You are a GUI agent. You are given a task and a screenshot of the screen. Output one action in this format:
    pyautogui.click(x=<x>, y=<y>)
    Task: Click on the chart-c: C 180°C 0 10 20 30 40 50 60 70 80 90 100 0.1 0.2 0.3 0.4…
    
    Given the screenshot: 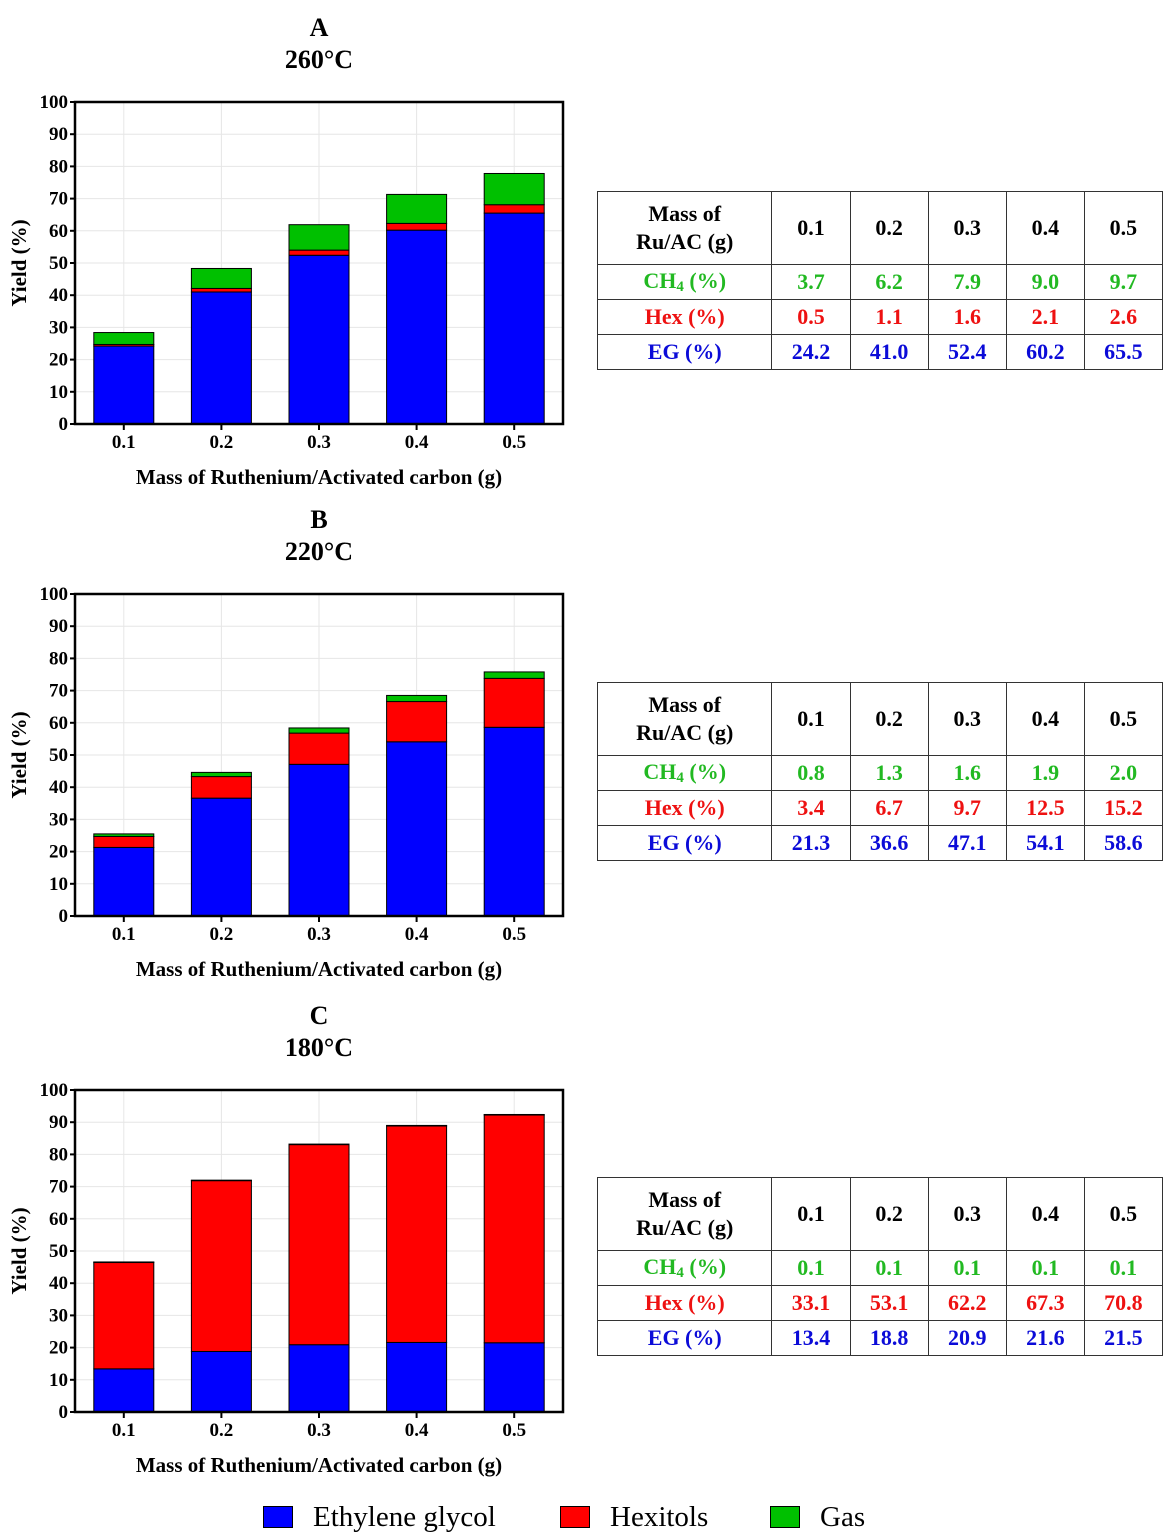 What is the action you would take?
    pyautogui.click(x=286, y=1239)
    